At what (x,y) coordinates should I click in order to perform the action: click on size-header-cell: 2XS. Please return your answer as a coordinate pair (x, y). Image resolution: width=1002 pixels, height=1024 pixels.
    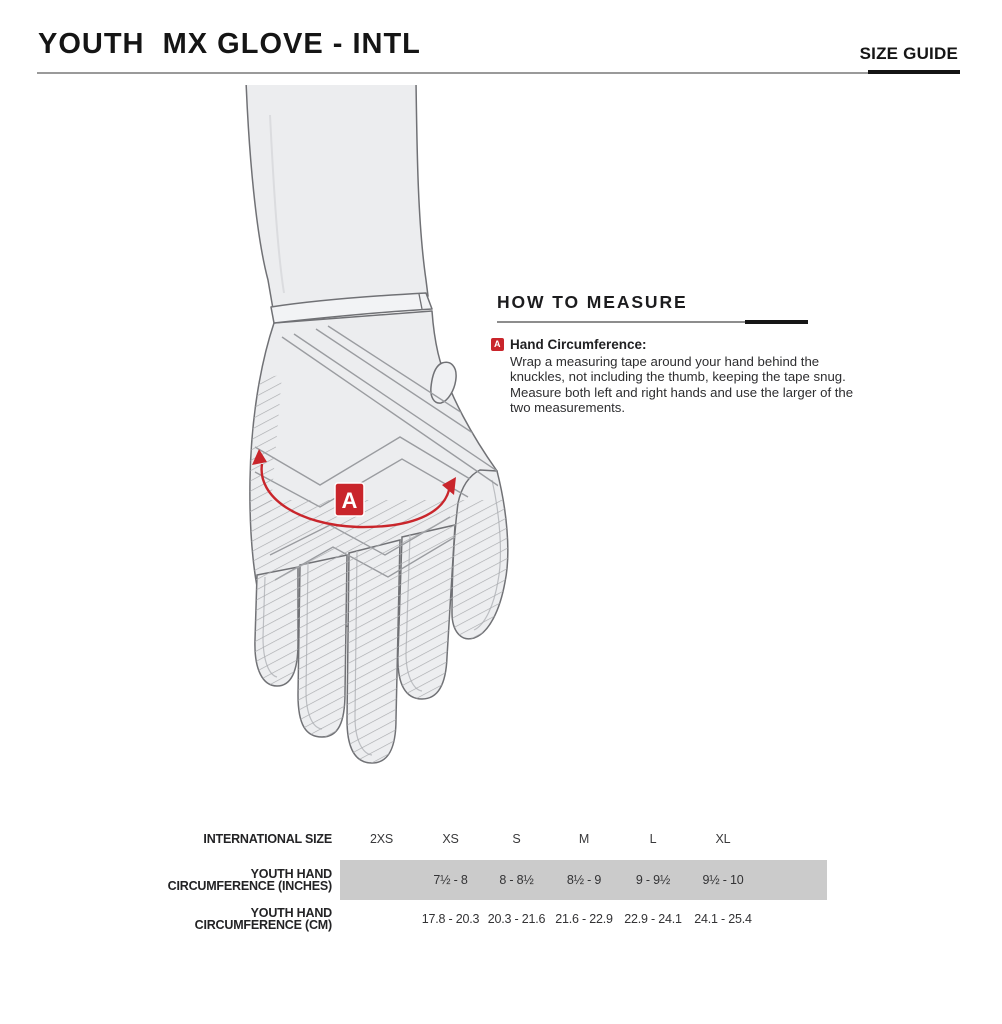
    Looking at the image, I should click on (381, 839).